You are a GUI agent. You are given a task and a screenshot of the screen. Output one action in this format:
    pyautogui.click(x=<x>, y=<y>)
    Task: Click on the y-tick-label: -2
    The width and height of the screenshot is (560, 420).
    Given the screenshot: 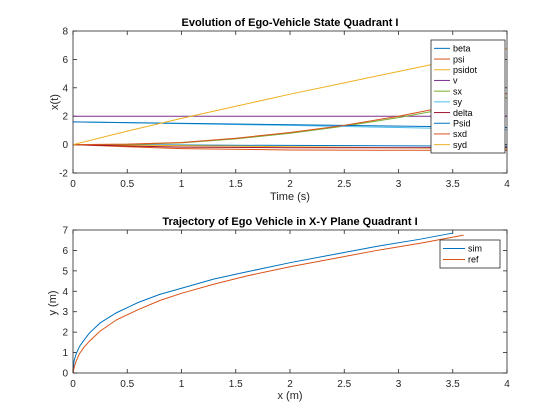 What is the action you would take?
    pyautogui.click(x=63, y=174)
    